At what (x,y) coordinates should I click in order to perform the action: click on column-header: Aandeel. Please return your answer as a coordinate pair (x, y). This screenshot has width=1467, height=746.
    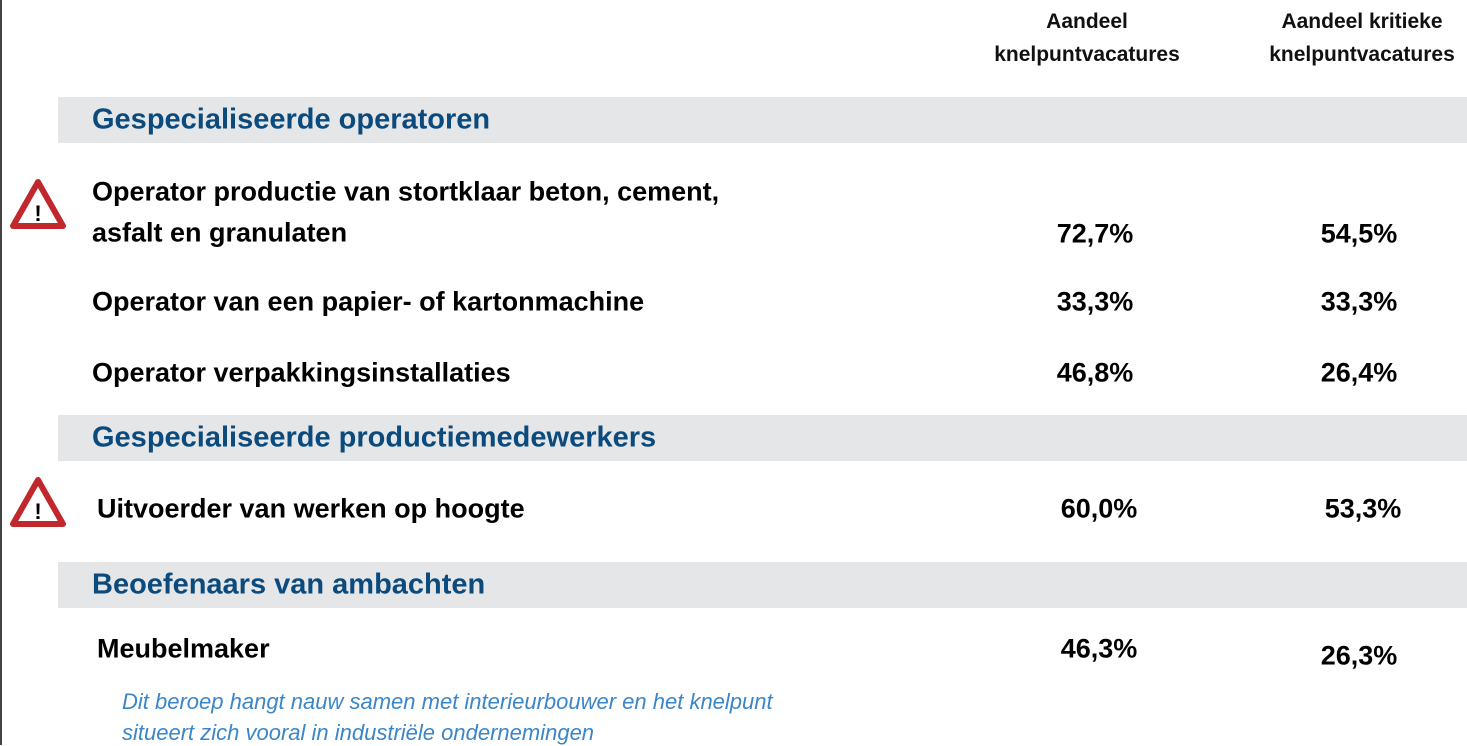
    Looking at the image, I should click on (1087, 21).